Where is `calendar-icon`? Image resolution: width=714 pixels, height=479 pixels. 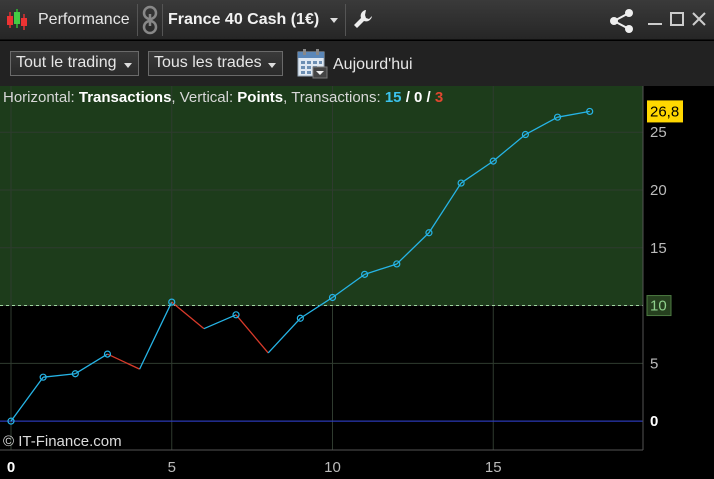
calendar-icon is located at coordinates (312, 63).